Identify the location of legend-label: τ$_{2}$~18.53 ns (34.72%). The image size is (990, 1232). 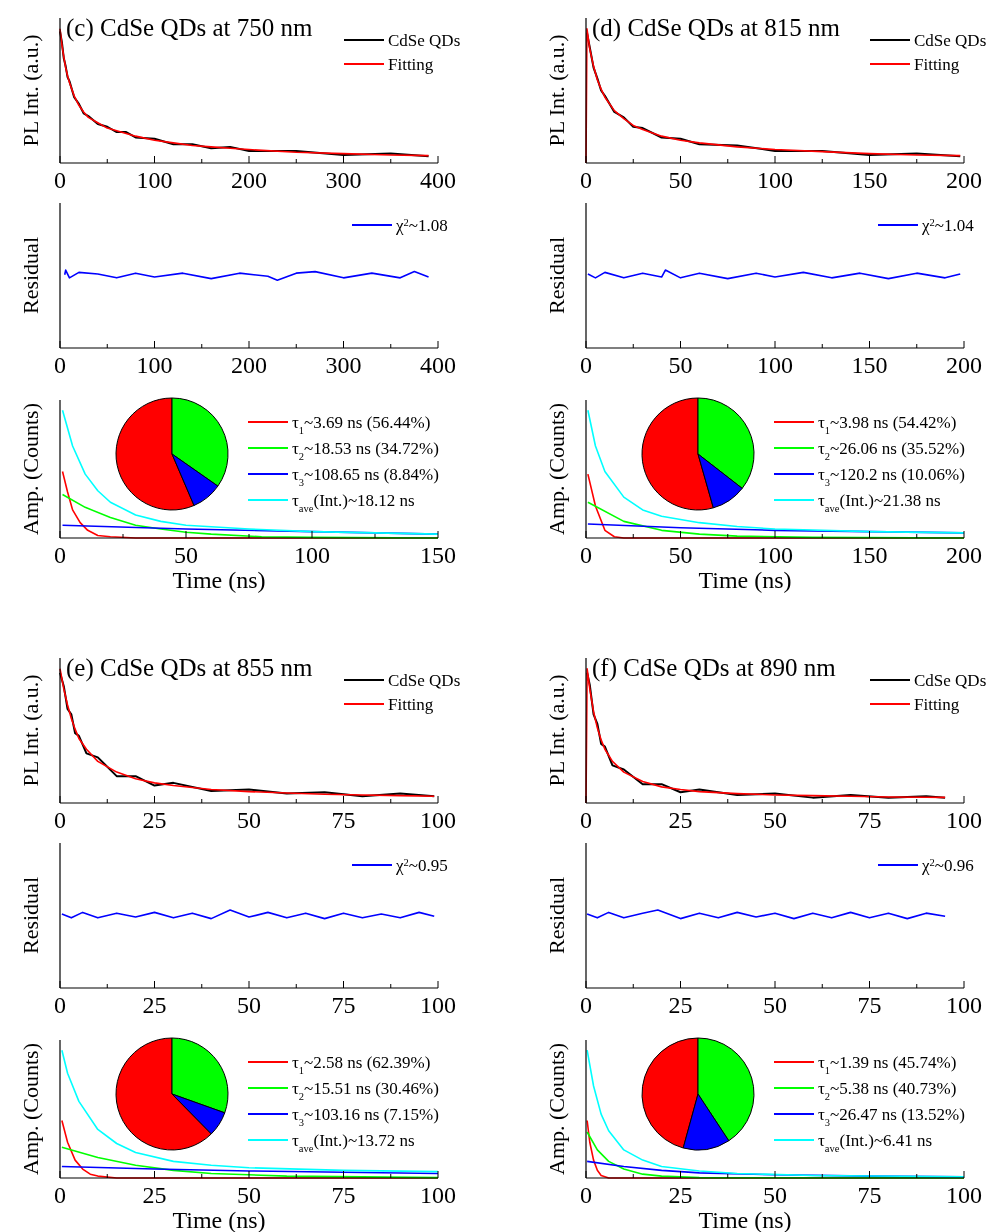
(365, 450).